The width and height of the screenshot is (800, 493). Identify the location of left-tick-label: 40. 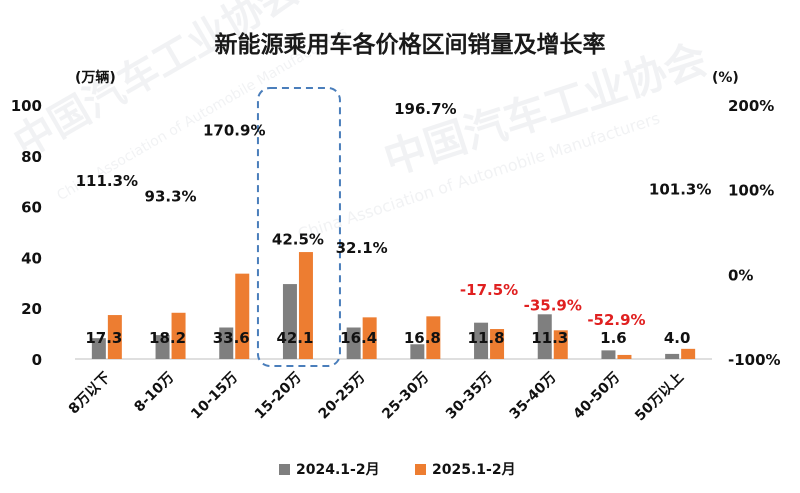
(31, 258).